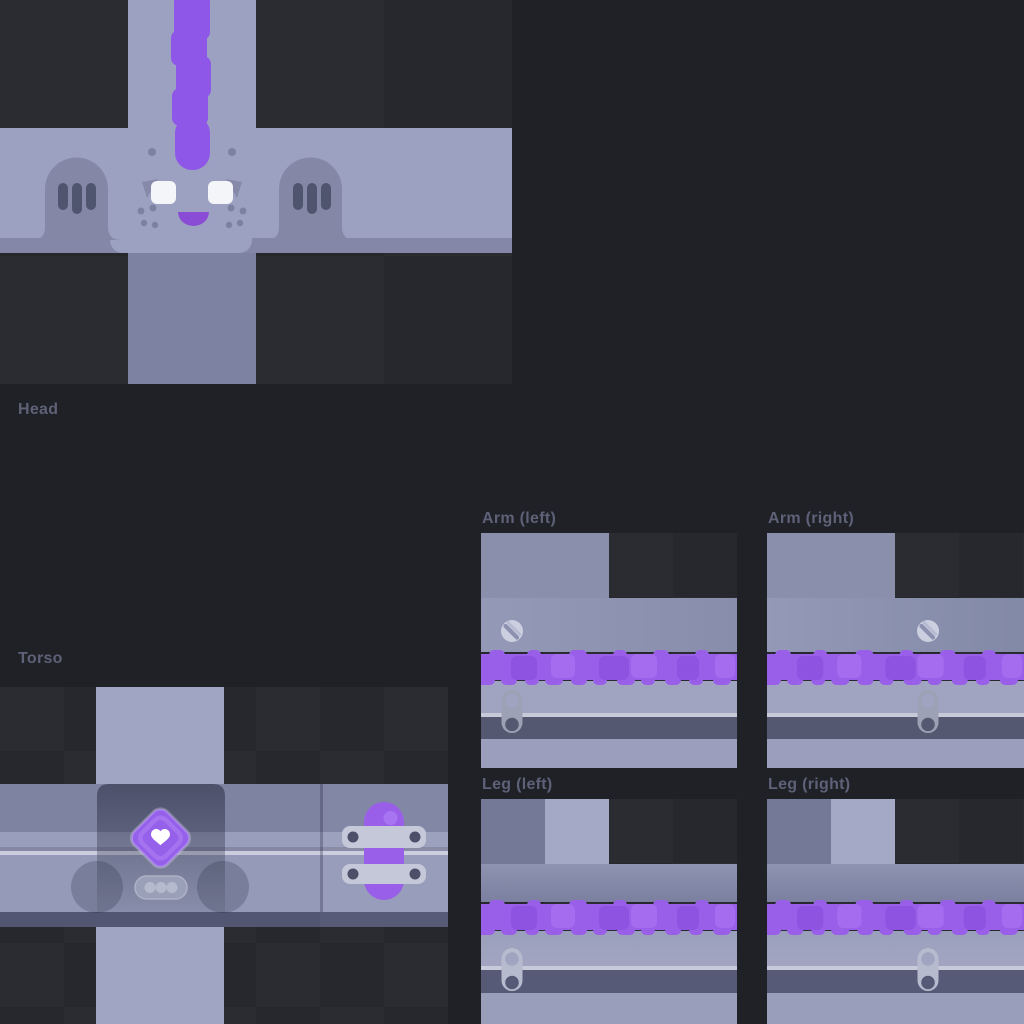  I want to click on armhole-left, so click(97, 887).